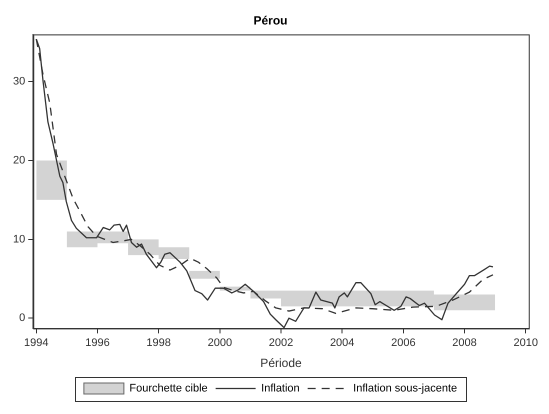 The image size is (549, 414). Describe the element at coordinates (19, 160) in the screenshot. I see `y-tick-label: 20` at that location.